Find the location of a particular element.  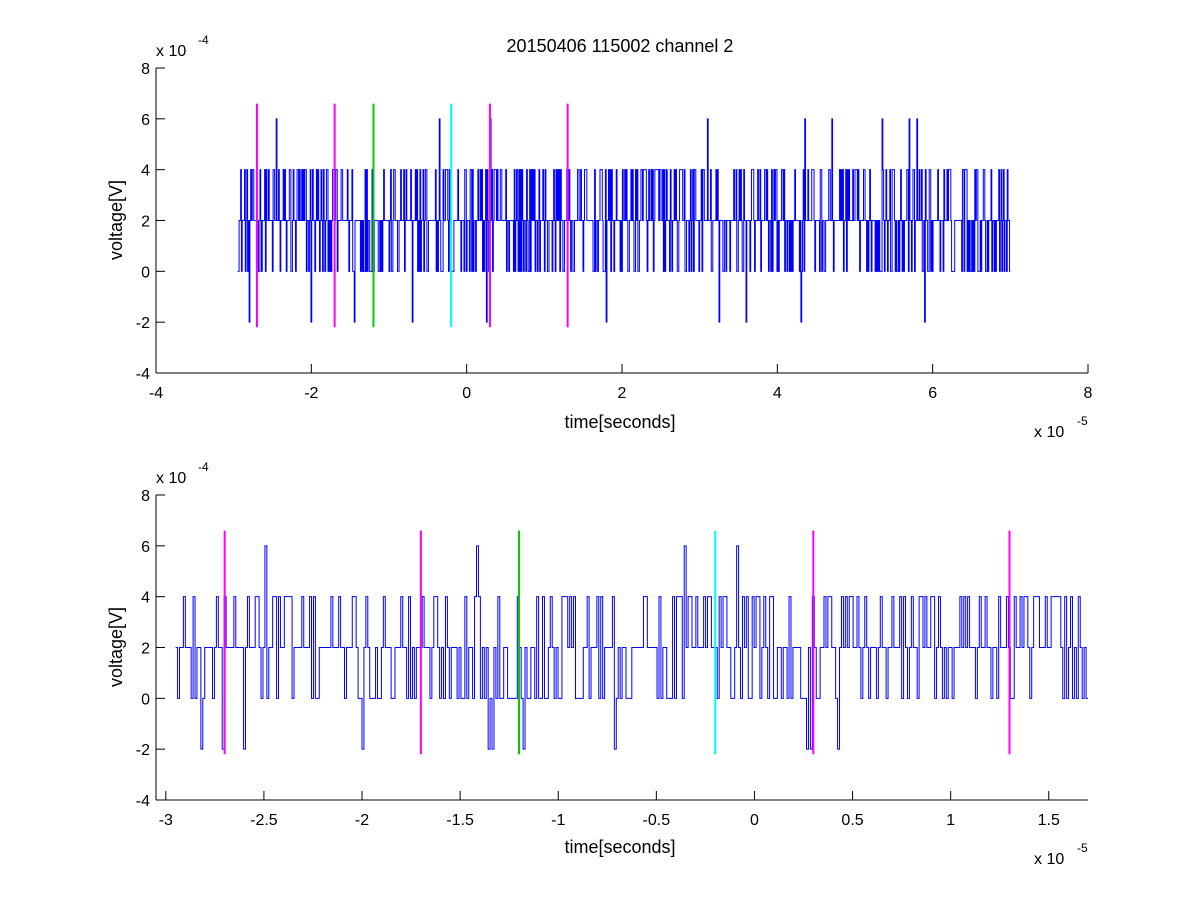

top-signal-trace is located at coordinates (624, 220).